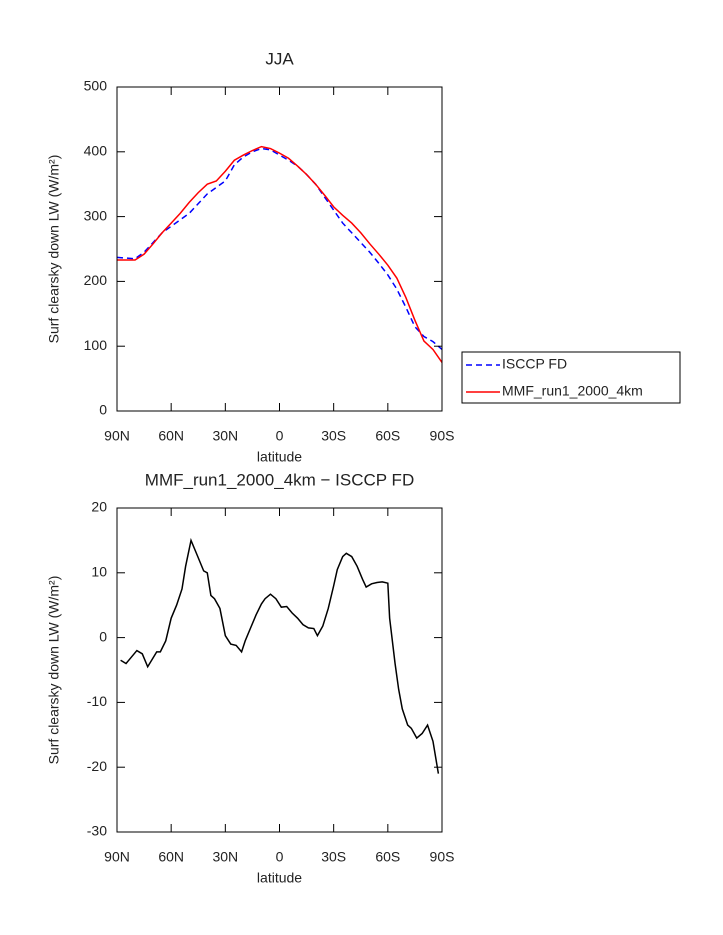  What do you see at coordinates (571, 377) in the screenshot?
I see `legend-box` at bounding box center [571, 377].